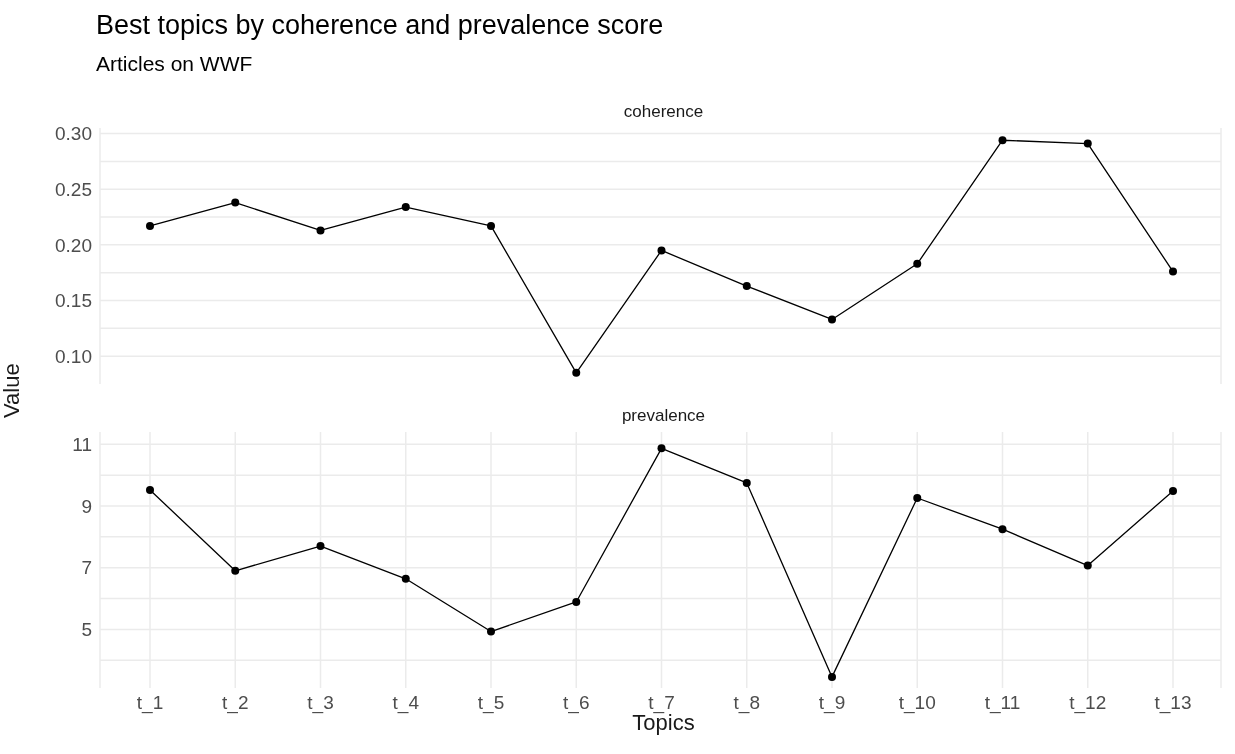 Image resolution: width=1235 pixels, height=754 pixels. What do you see at coordinates (73, 189) in the screenshot?
I see `y-tick-label: 0.25` at bounding box center [73, 189].